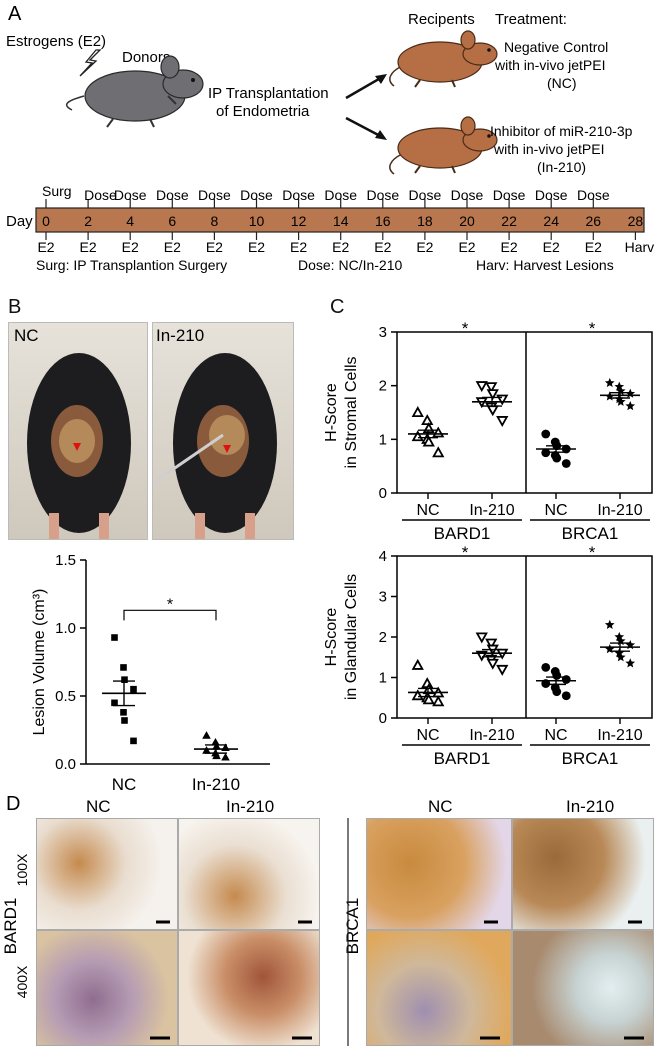 The image size is (656, 1048). I want to click on arrow-up-right-icon, so click(366, 87).